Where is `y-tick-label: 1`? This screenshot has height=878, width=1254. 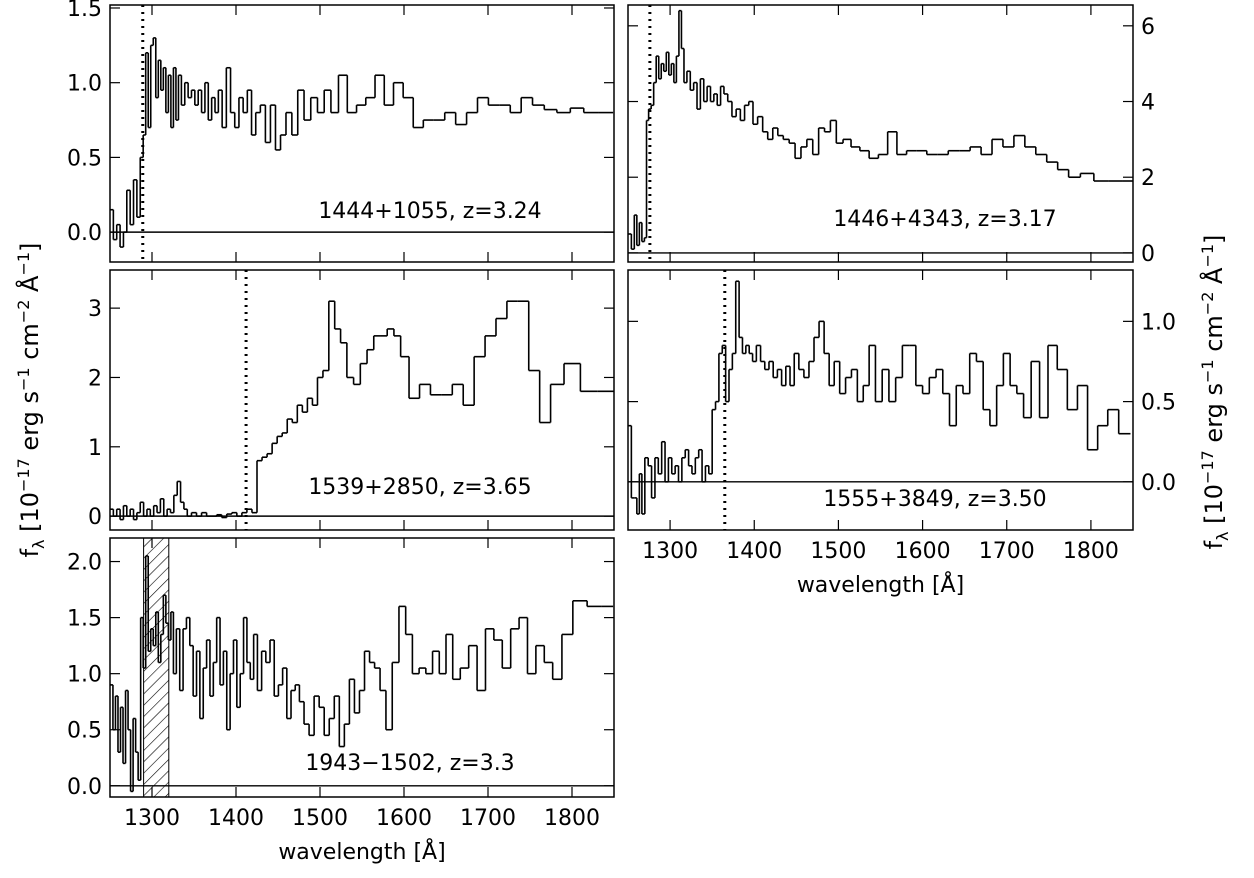 y-tick-label: 1 is located at coordinates (95, 448).